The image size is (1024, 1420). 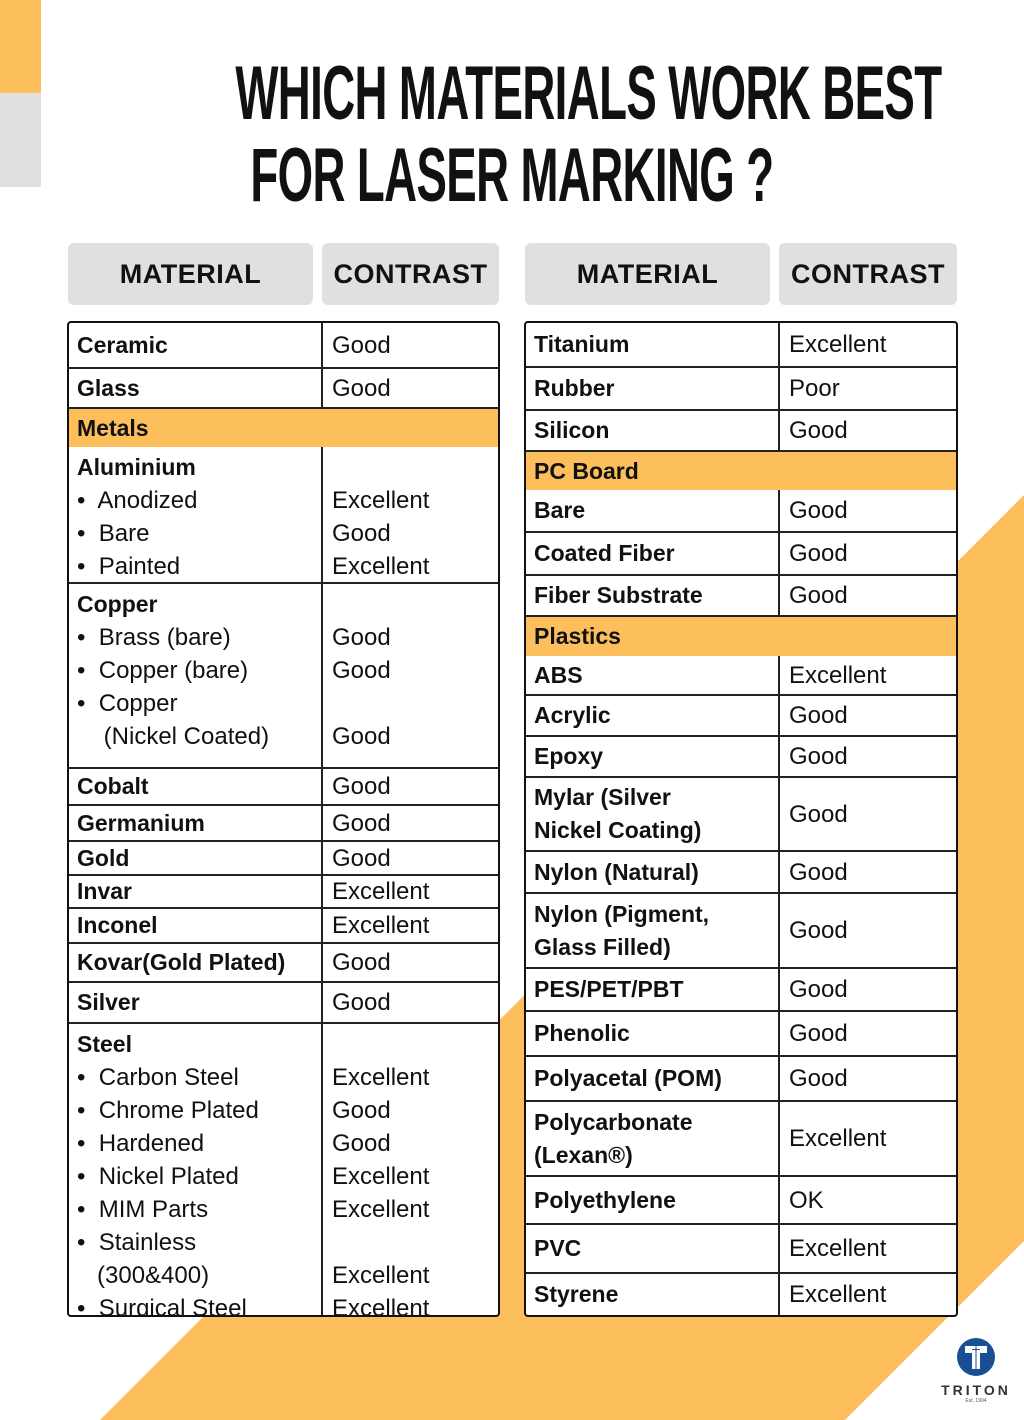 I want to click on category-row: Metals, so click(x=283, y=427).